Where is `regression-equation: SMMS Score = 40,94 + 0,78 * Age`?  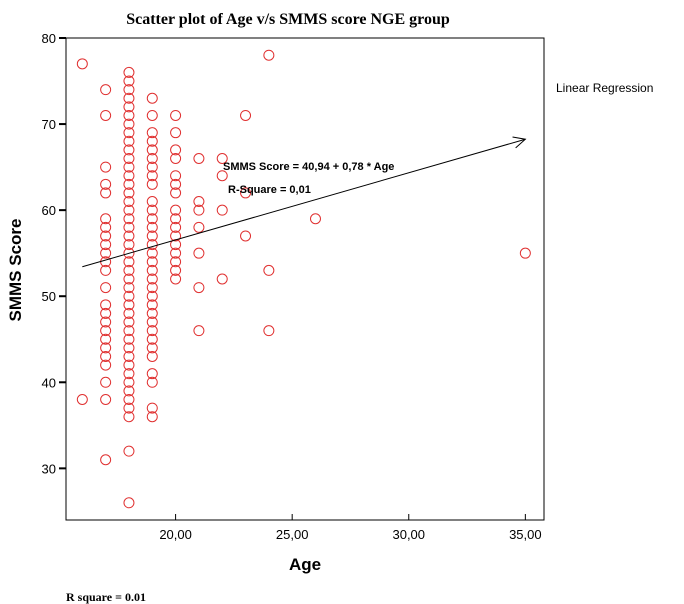 regression-equation: SMMS Score = 40,94 + 0,78 * Age is located at coordinates (308, 167).